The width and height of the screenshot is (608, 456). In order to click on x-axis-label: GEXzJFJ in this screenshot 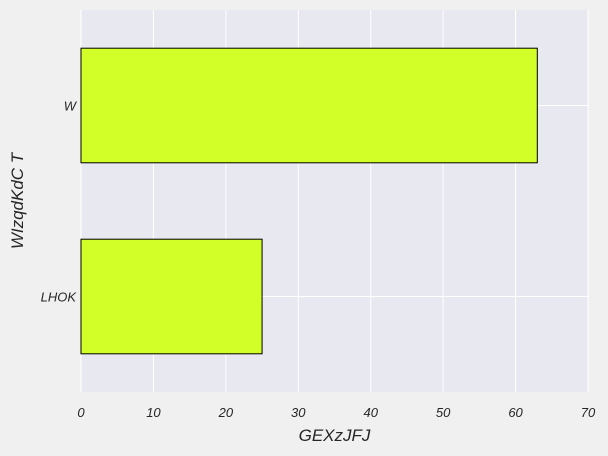, I will do `click(335, 435)`.